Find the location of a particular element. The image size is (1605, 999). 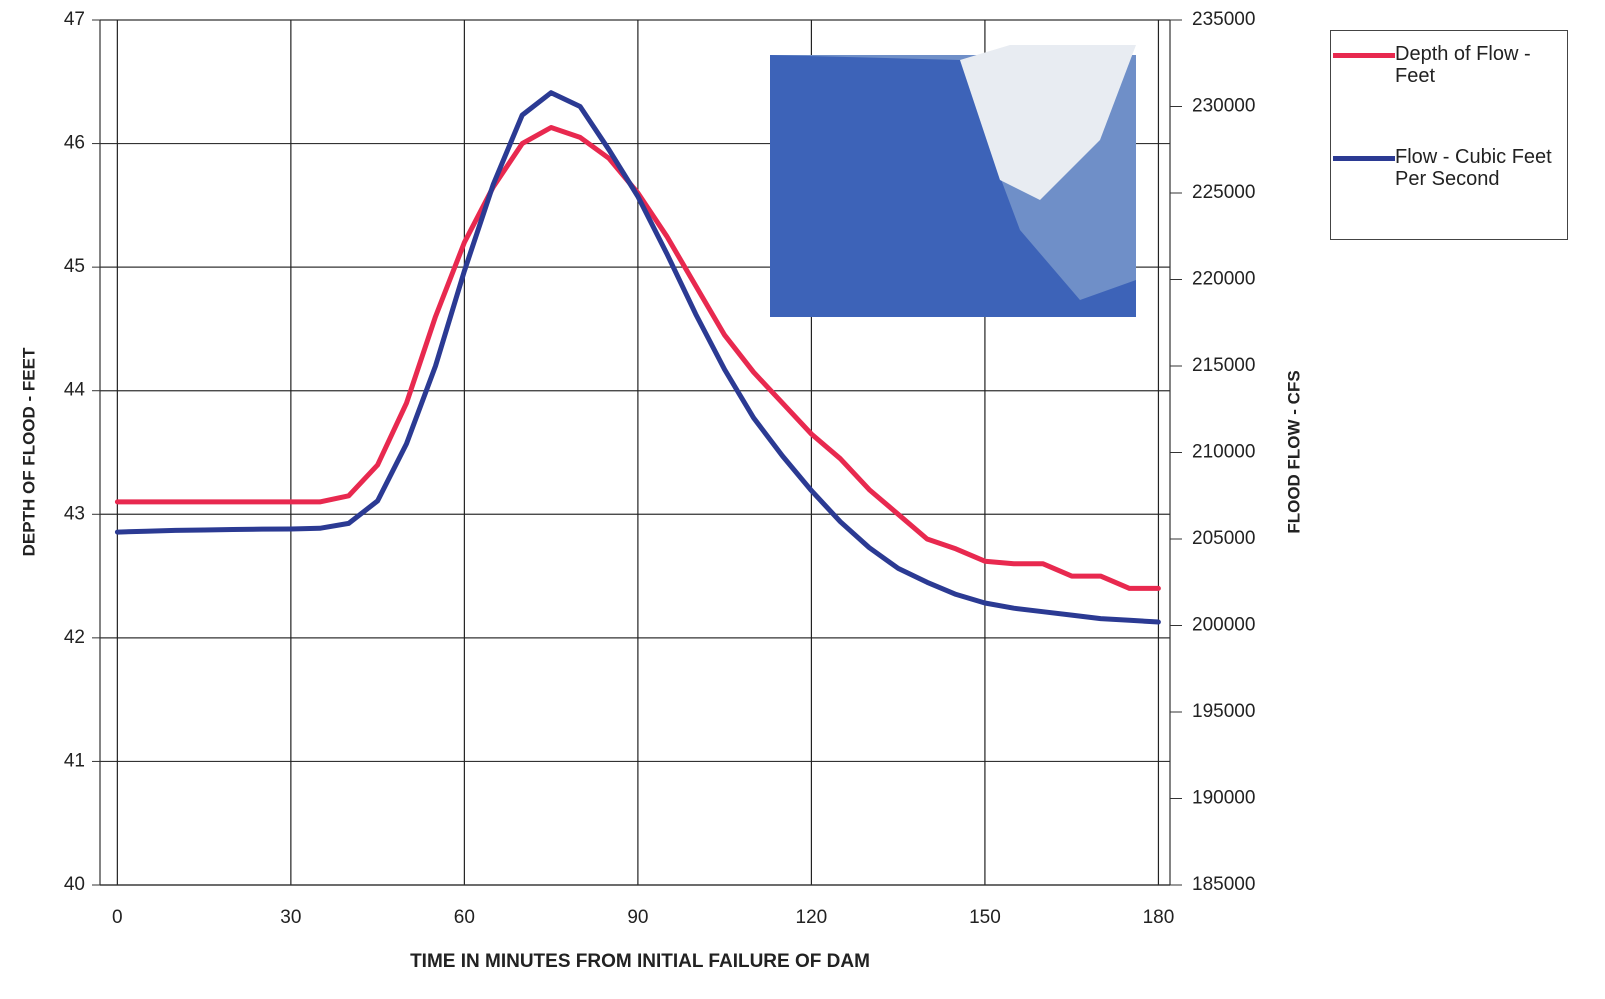

y2-tick-label: 195000 is located at coordinates (1223, 711).